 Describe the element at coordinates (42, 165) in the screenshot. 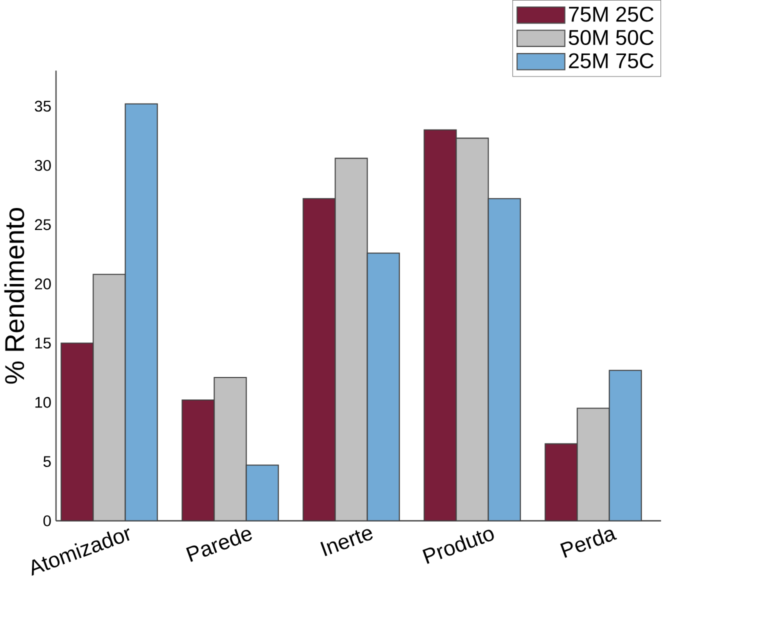

I see `y-tick-label: 30` at that location.